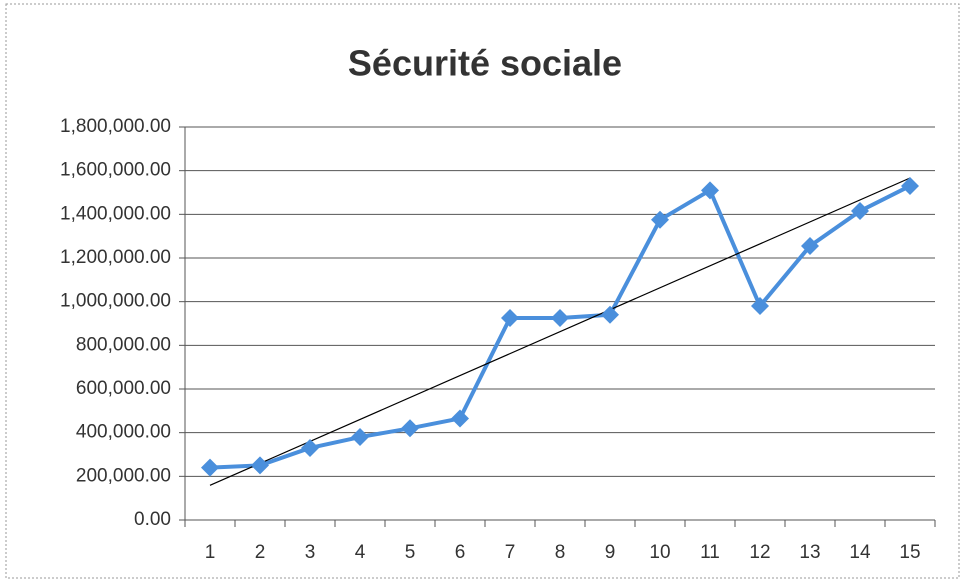 The height and width of the screenshot is (587, 965). I want to click on y-tick-label: 200,000.00, so click(123, 475).